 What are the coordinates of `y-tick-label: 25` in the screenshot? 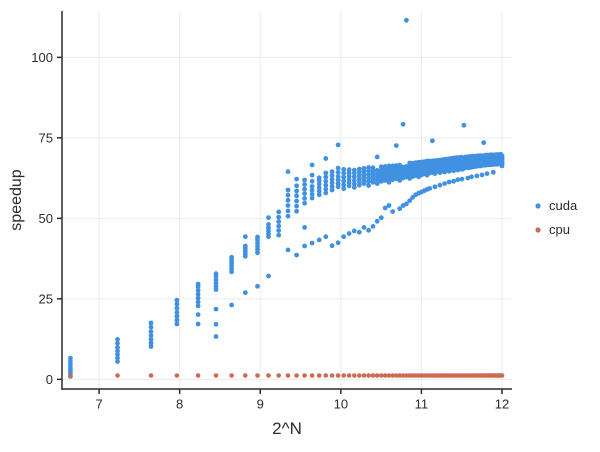 It's located at (46, 298).